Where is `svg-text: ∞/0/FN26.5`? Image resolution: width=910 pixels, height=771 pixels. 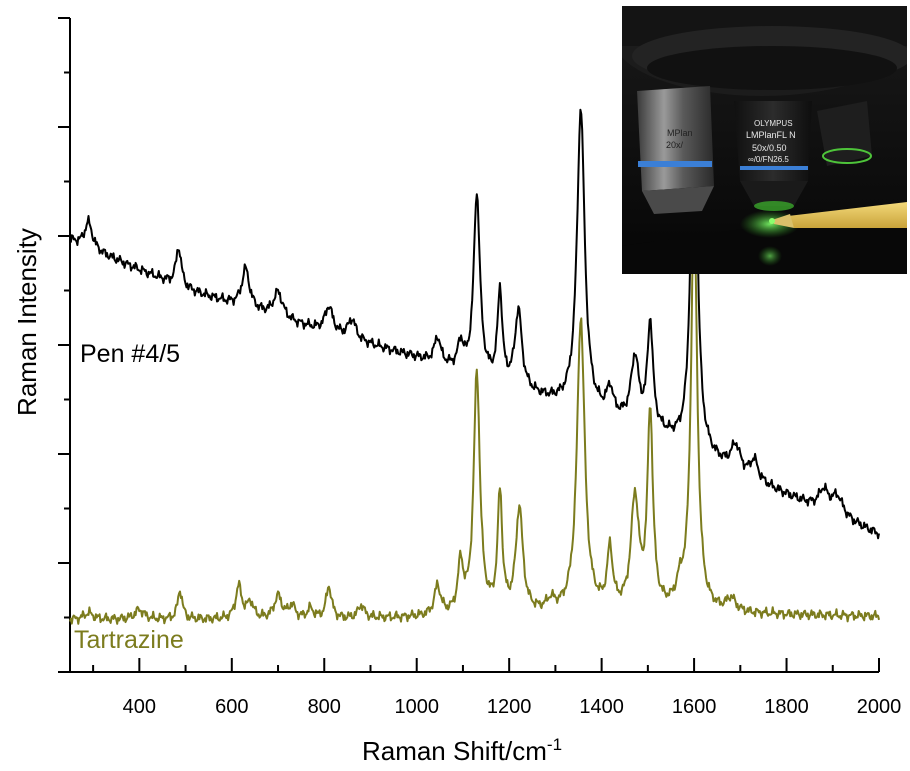 svg-text: ∞/0/FN26.5 is located at coordinates (768, 159).